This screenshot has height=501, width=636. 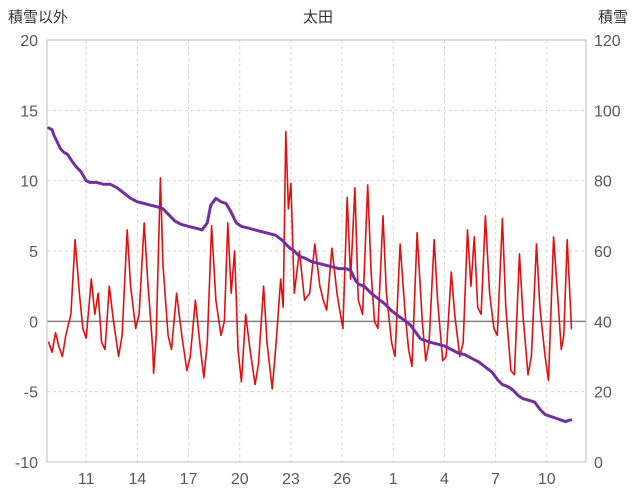 What do you see at coordinates (598, 463) in the screenshot?
I see `right-axis-tick-label: 0` at bounding box center [598, 463].